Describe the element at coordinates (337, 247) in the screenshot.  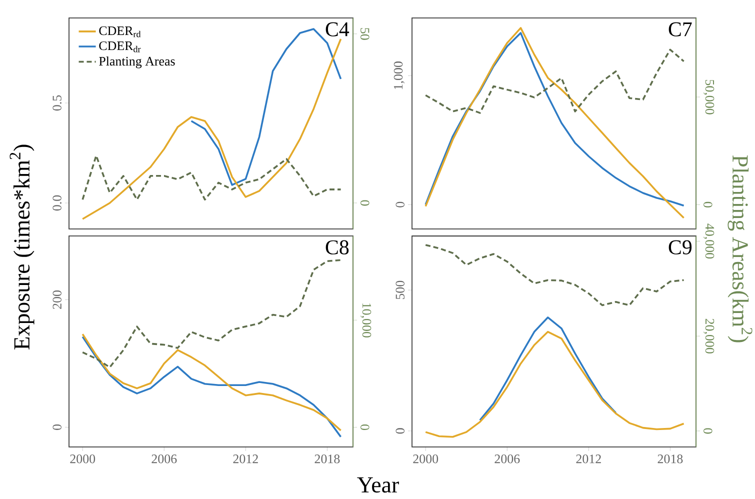
I see `chart-title: C8` at that location.